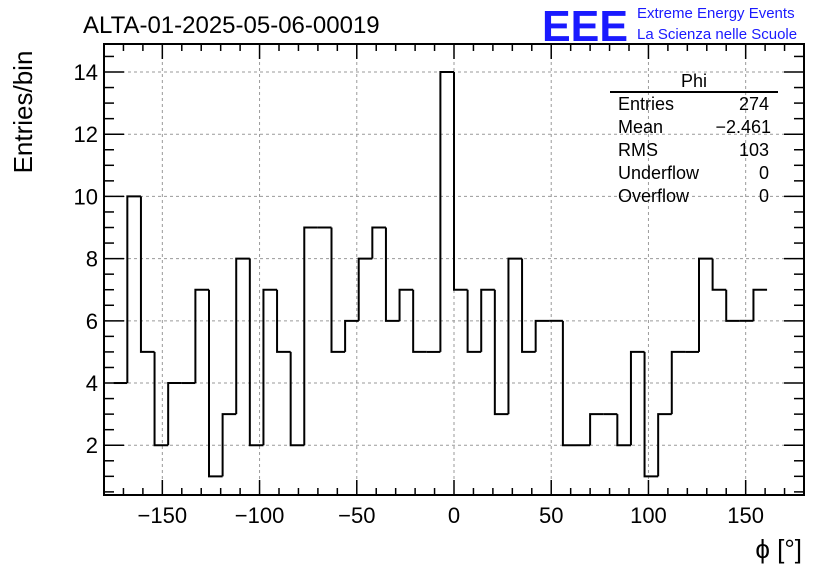 The width and height of the screenshot is (836, 572). I want to click on stats-title: Phi, so click(694, 81).